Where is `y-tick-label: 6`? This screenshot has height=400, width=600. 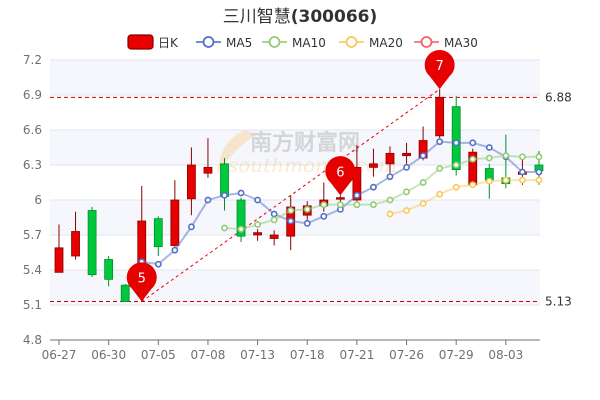 y-tick-label: 6 is located at coordinates (38, 200).